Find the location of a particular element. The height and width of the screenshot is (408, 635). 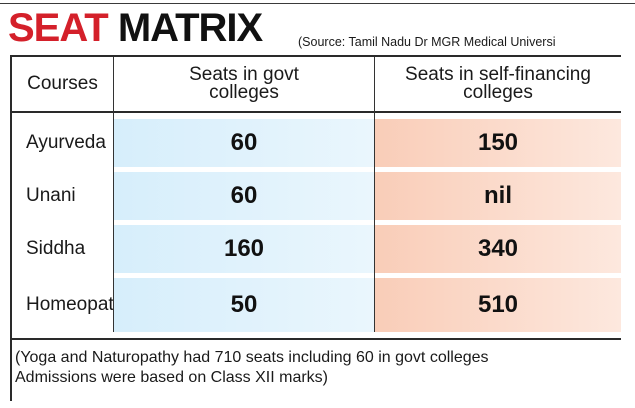

header-courses: Courses is located at coordinates (62, 84).